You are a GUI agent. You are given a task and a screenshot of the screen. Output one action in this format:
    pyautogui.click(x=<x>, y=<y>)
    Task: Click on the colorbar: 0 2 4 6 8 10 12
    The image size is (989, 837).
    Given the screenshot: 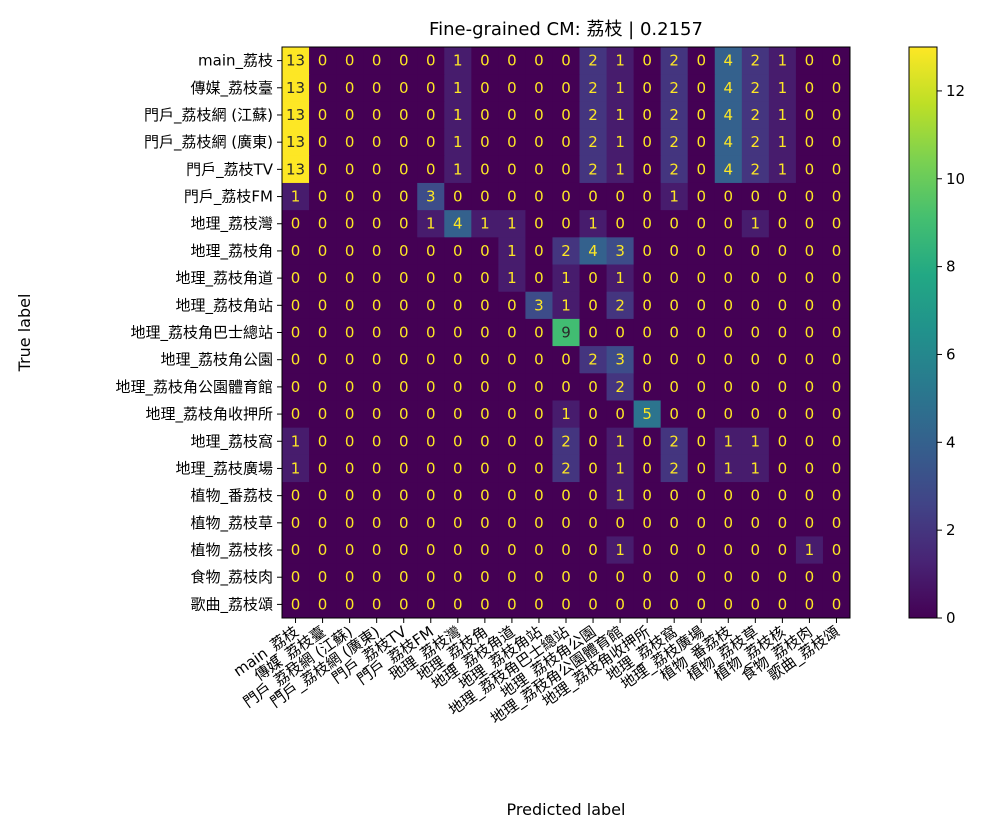 What is the action you would take?
    pyautogui.click(x=936, y=336)
    